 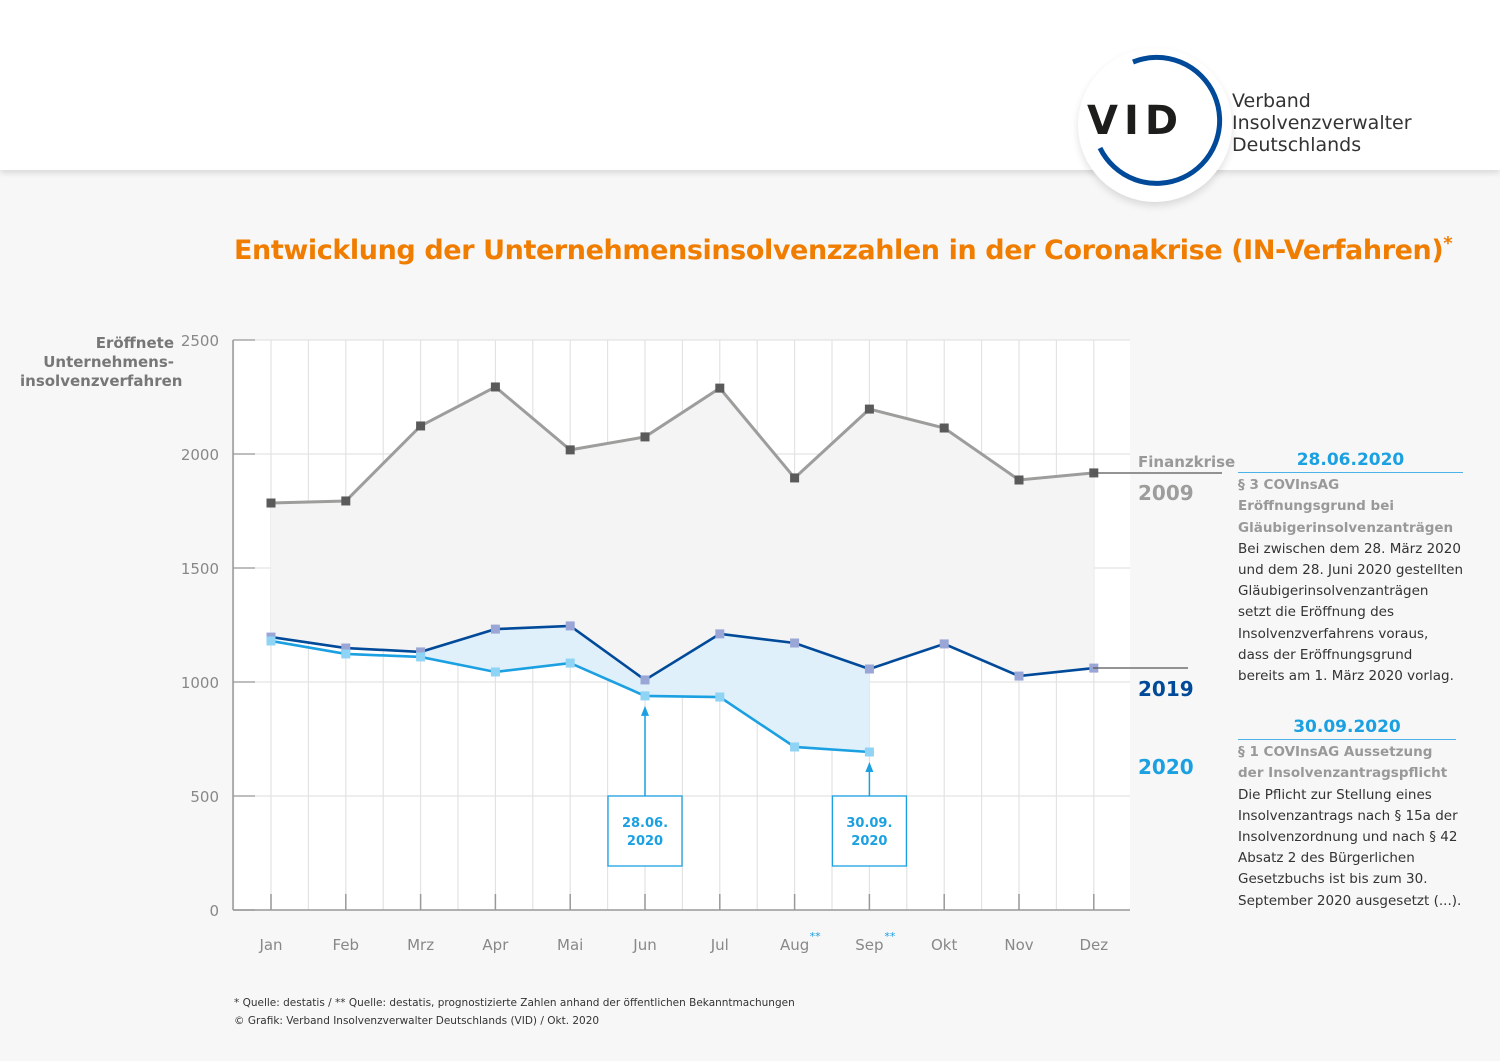 What do you see at coordinates (1347, 729) in the screenshot?
I see `note-date: 30.09.2020` at bounding box center [1347, 729].